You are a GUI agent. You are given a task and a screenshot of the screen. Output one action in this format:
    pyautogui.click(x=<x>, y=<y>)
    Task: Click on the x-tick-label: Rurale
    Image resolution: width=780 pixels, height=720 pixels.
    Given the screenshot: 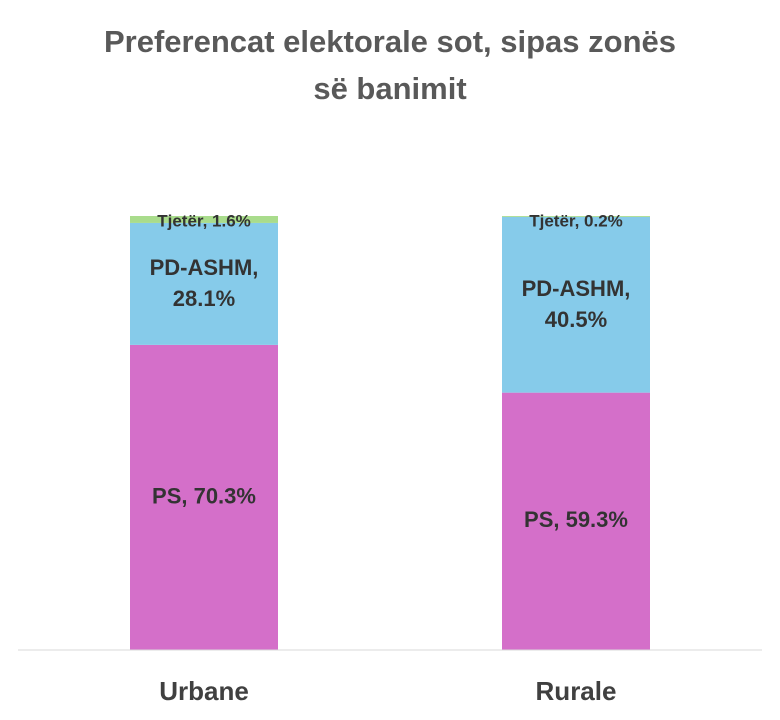 What is the action you would take?
    pyautogui.click(x=576, y=691)
    